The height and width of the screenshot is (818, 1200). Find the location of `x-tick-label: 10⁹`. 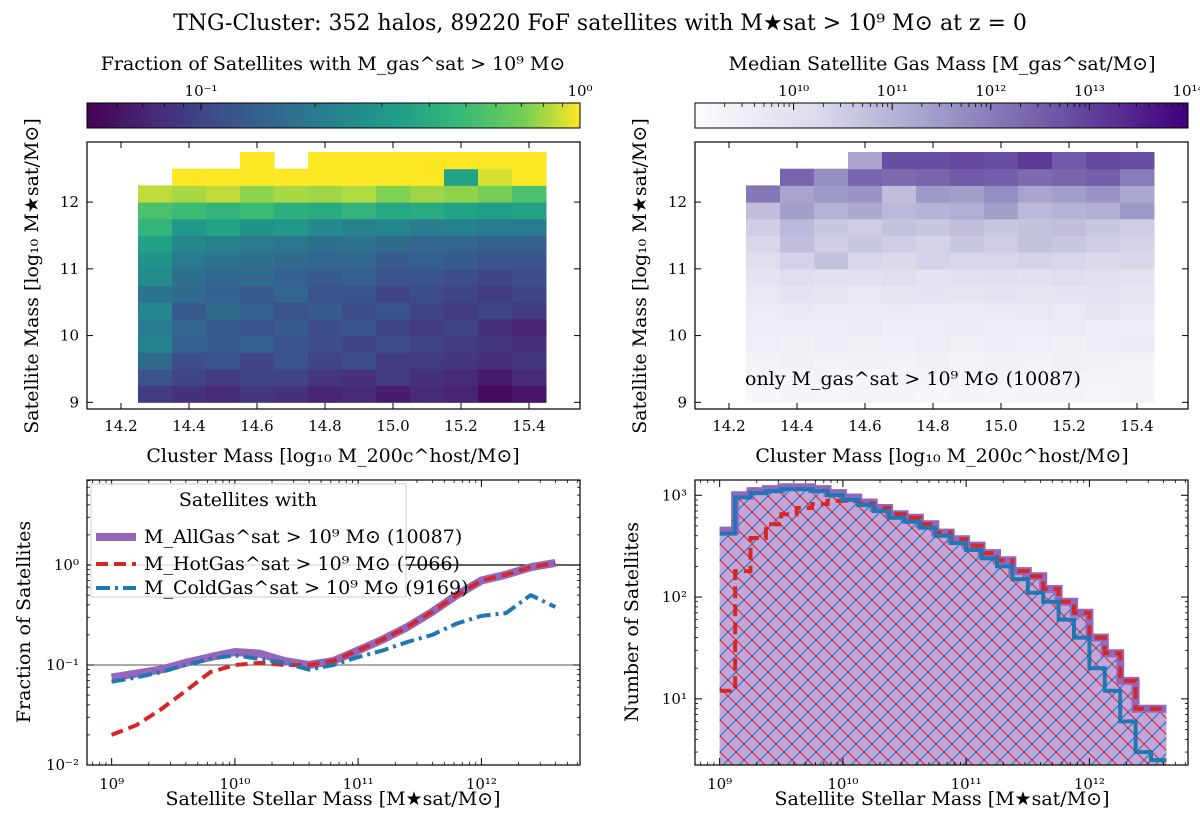

x-tick-label: 10⁹ is located at coordinates (111, 784).